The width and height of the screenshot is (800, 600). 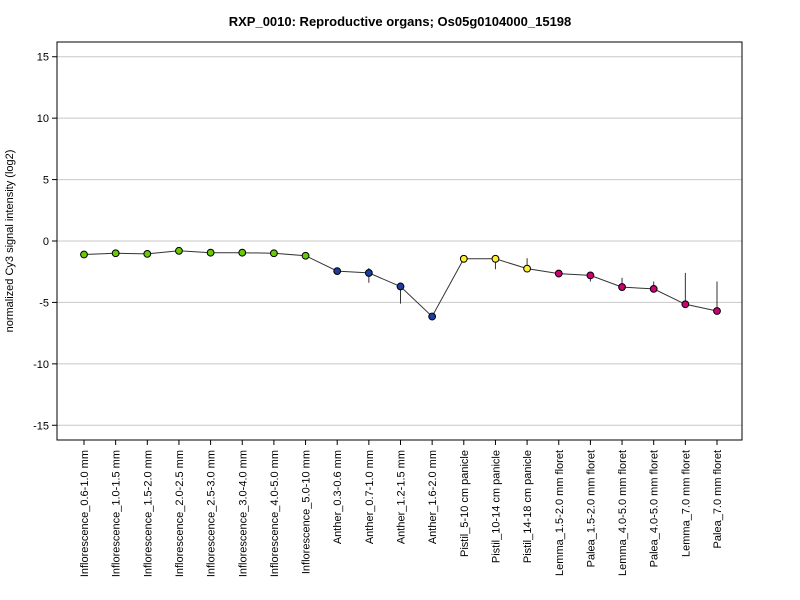 I want to click on y-axis-label: normalized Cy3 signal intensity (log2), so click(x=10, y=241).